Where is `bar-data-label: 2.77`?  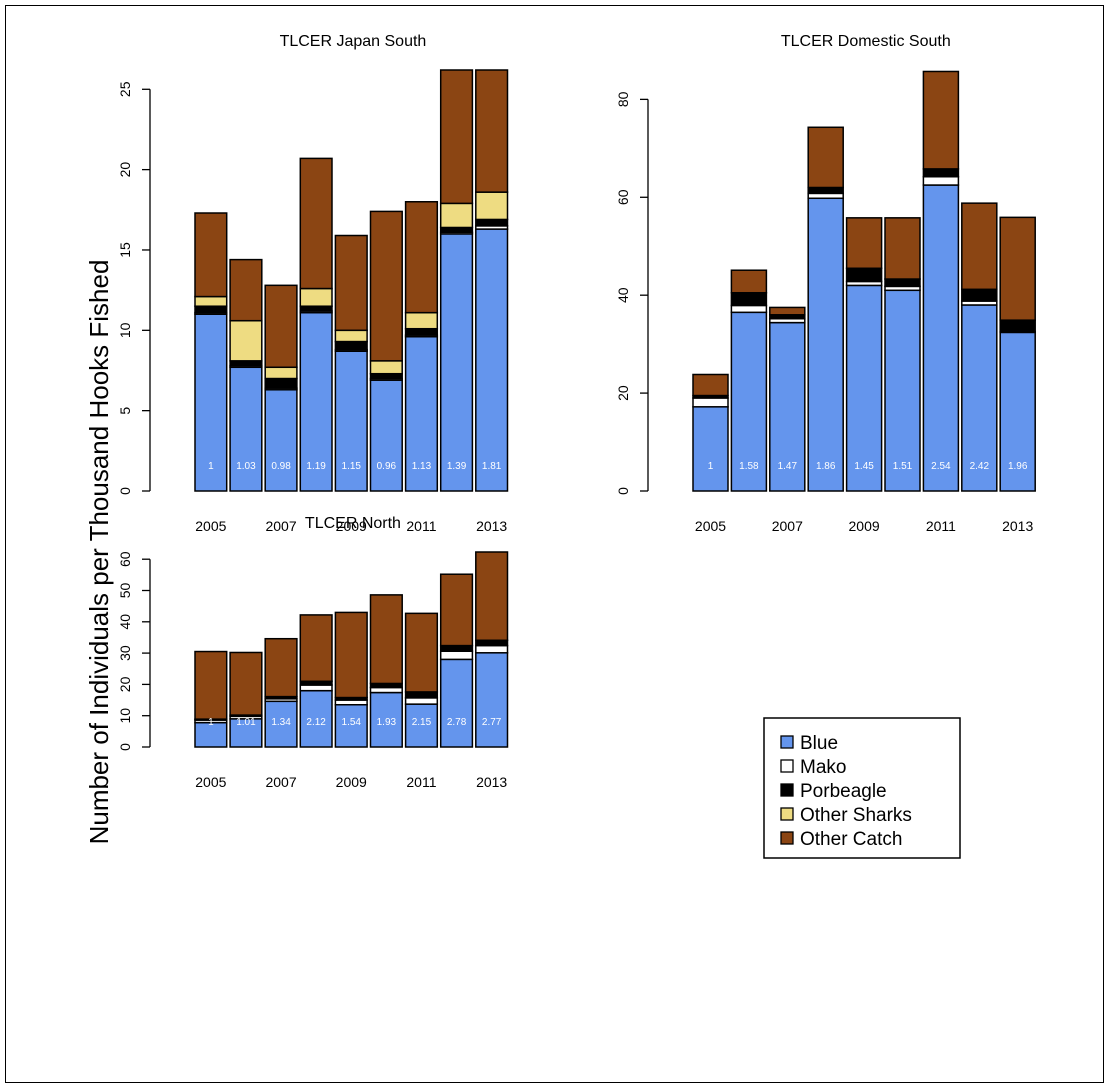
bar-data-label: 2.77 is located at coordinates (492, 722).